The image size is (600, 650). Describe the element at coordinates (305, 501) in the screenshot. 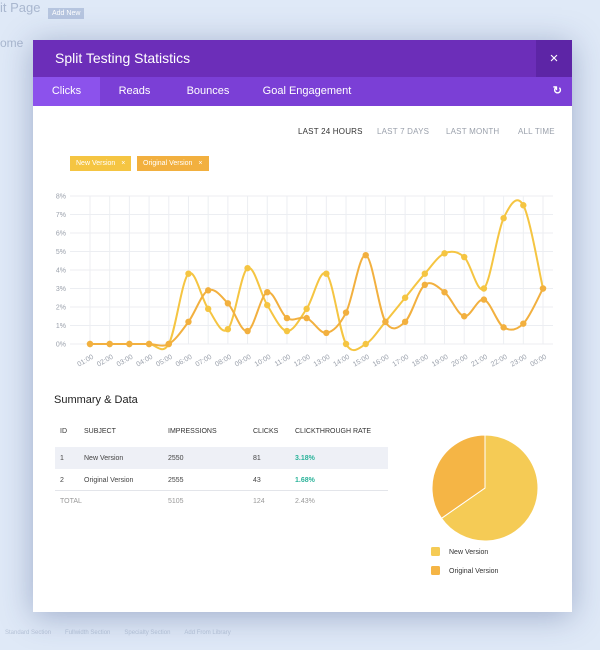

I see `table-total: 2.43%` at that location.